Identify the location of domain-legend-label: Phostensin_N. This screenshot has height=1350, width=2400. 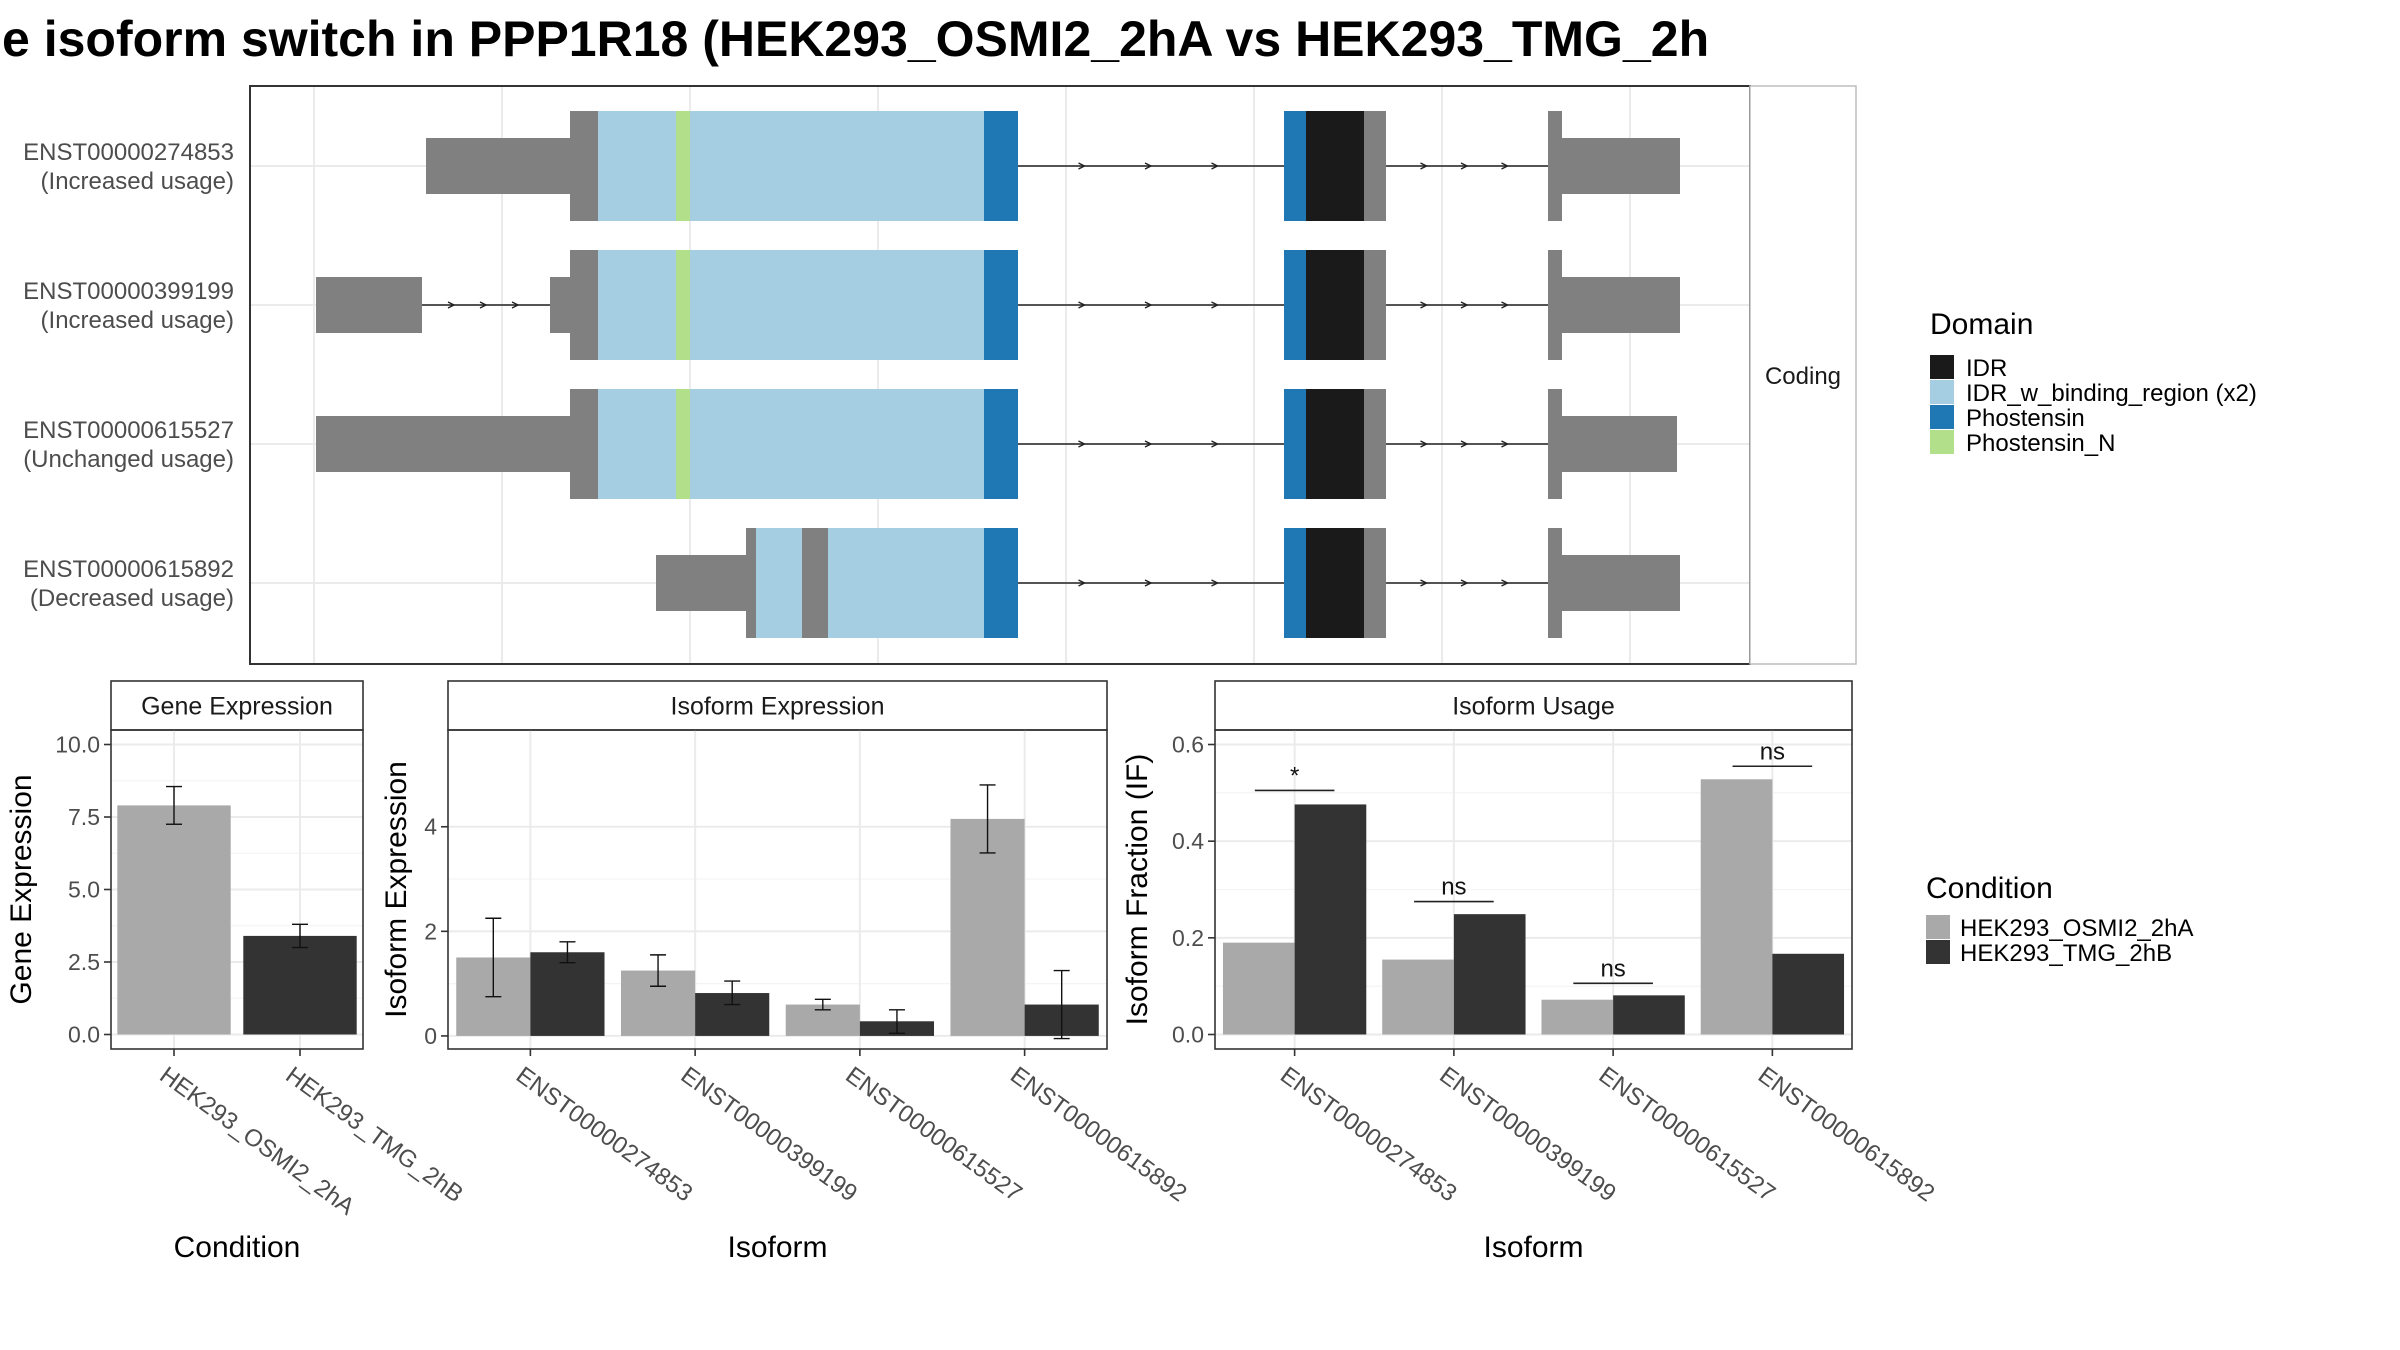
(2040, 443).